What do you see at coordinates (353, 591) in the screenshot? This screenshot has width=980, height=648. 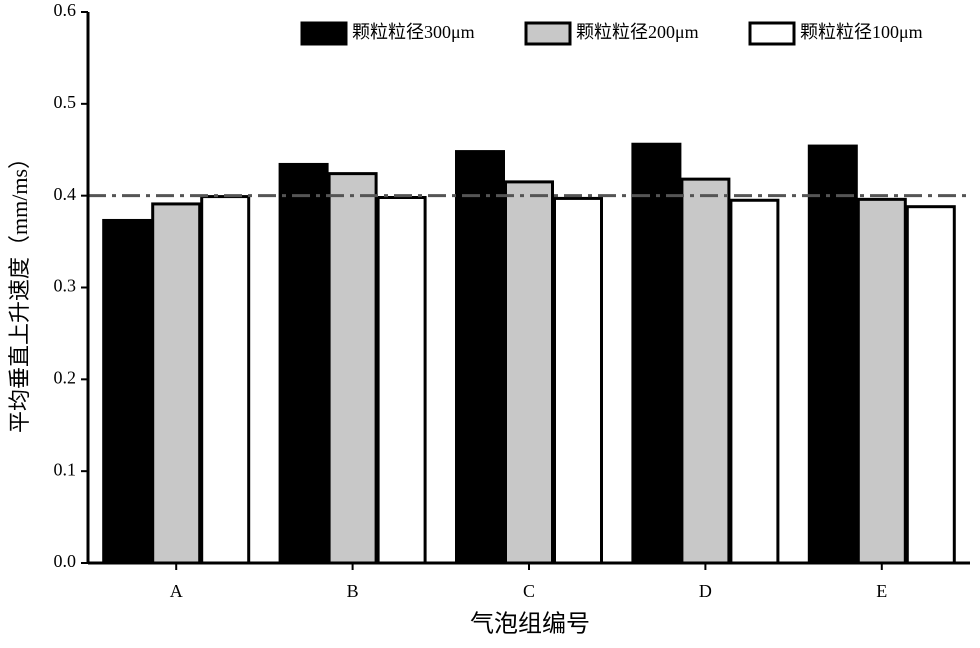 I see `x-tick-label: B` at bounding box center [353, 591].